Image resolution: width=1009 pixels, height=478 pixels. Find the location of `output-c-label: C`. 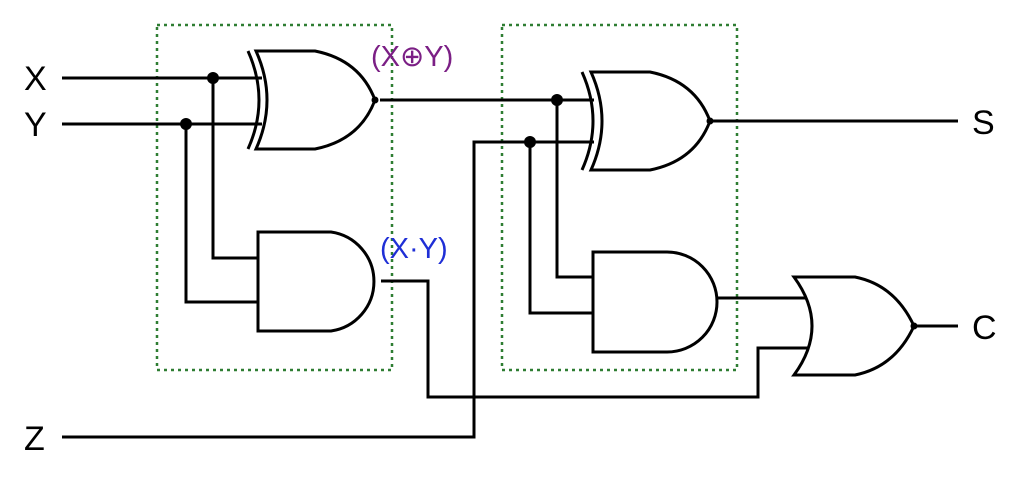

output-c-label: C is located at coordinates (984, 328).